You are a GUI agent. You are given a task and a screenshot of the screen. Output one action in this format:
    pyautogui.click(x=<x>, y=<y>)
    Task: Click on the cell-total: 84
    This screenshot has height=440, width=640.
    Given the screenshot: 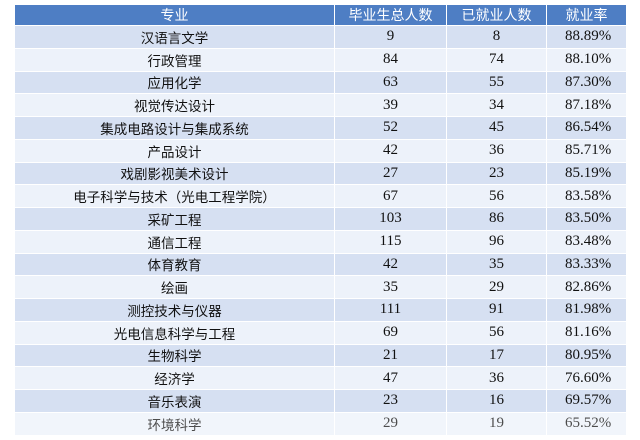 What is the action you would take?
    pyautogui.click(x=390, y=59)
    